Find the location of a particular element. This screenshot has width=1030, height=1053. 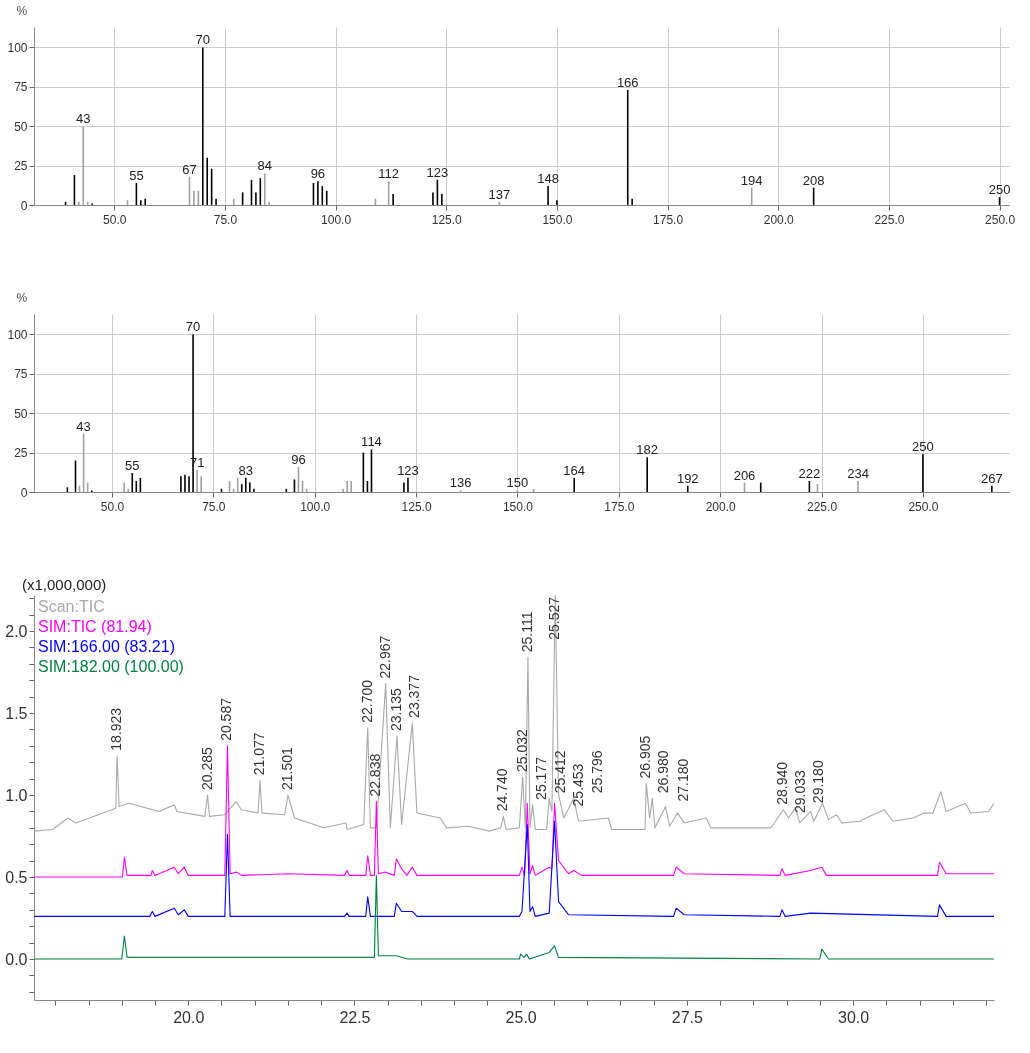

x-tick-label: 27.5 is located at coordinates (687, 1017).